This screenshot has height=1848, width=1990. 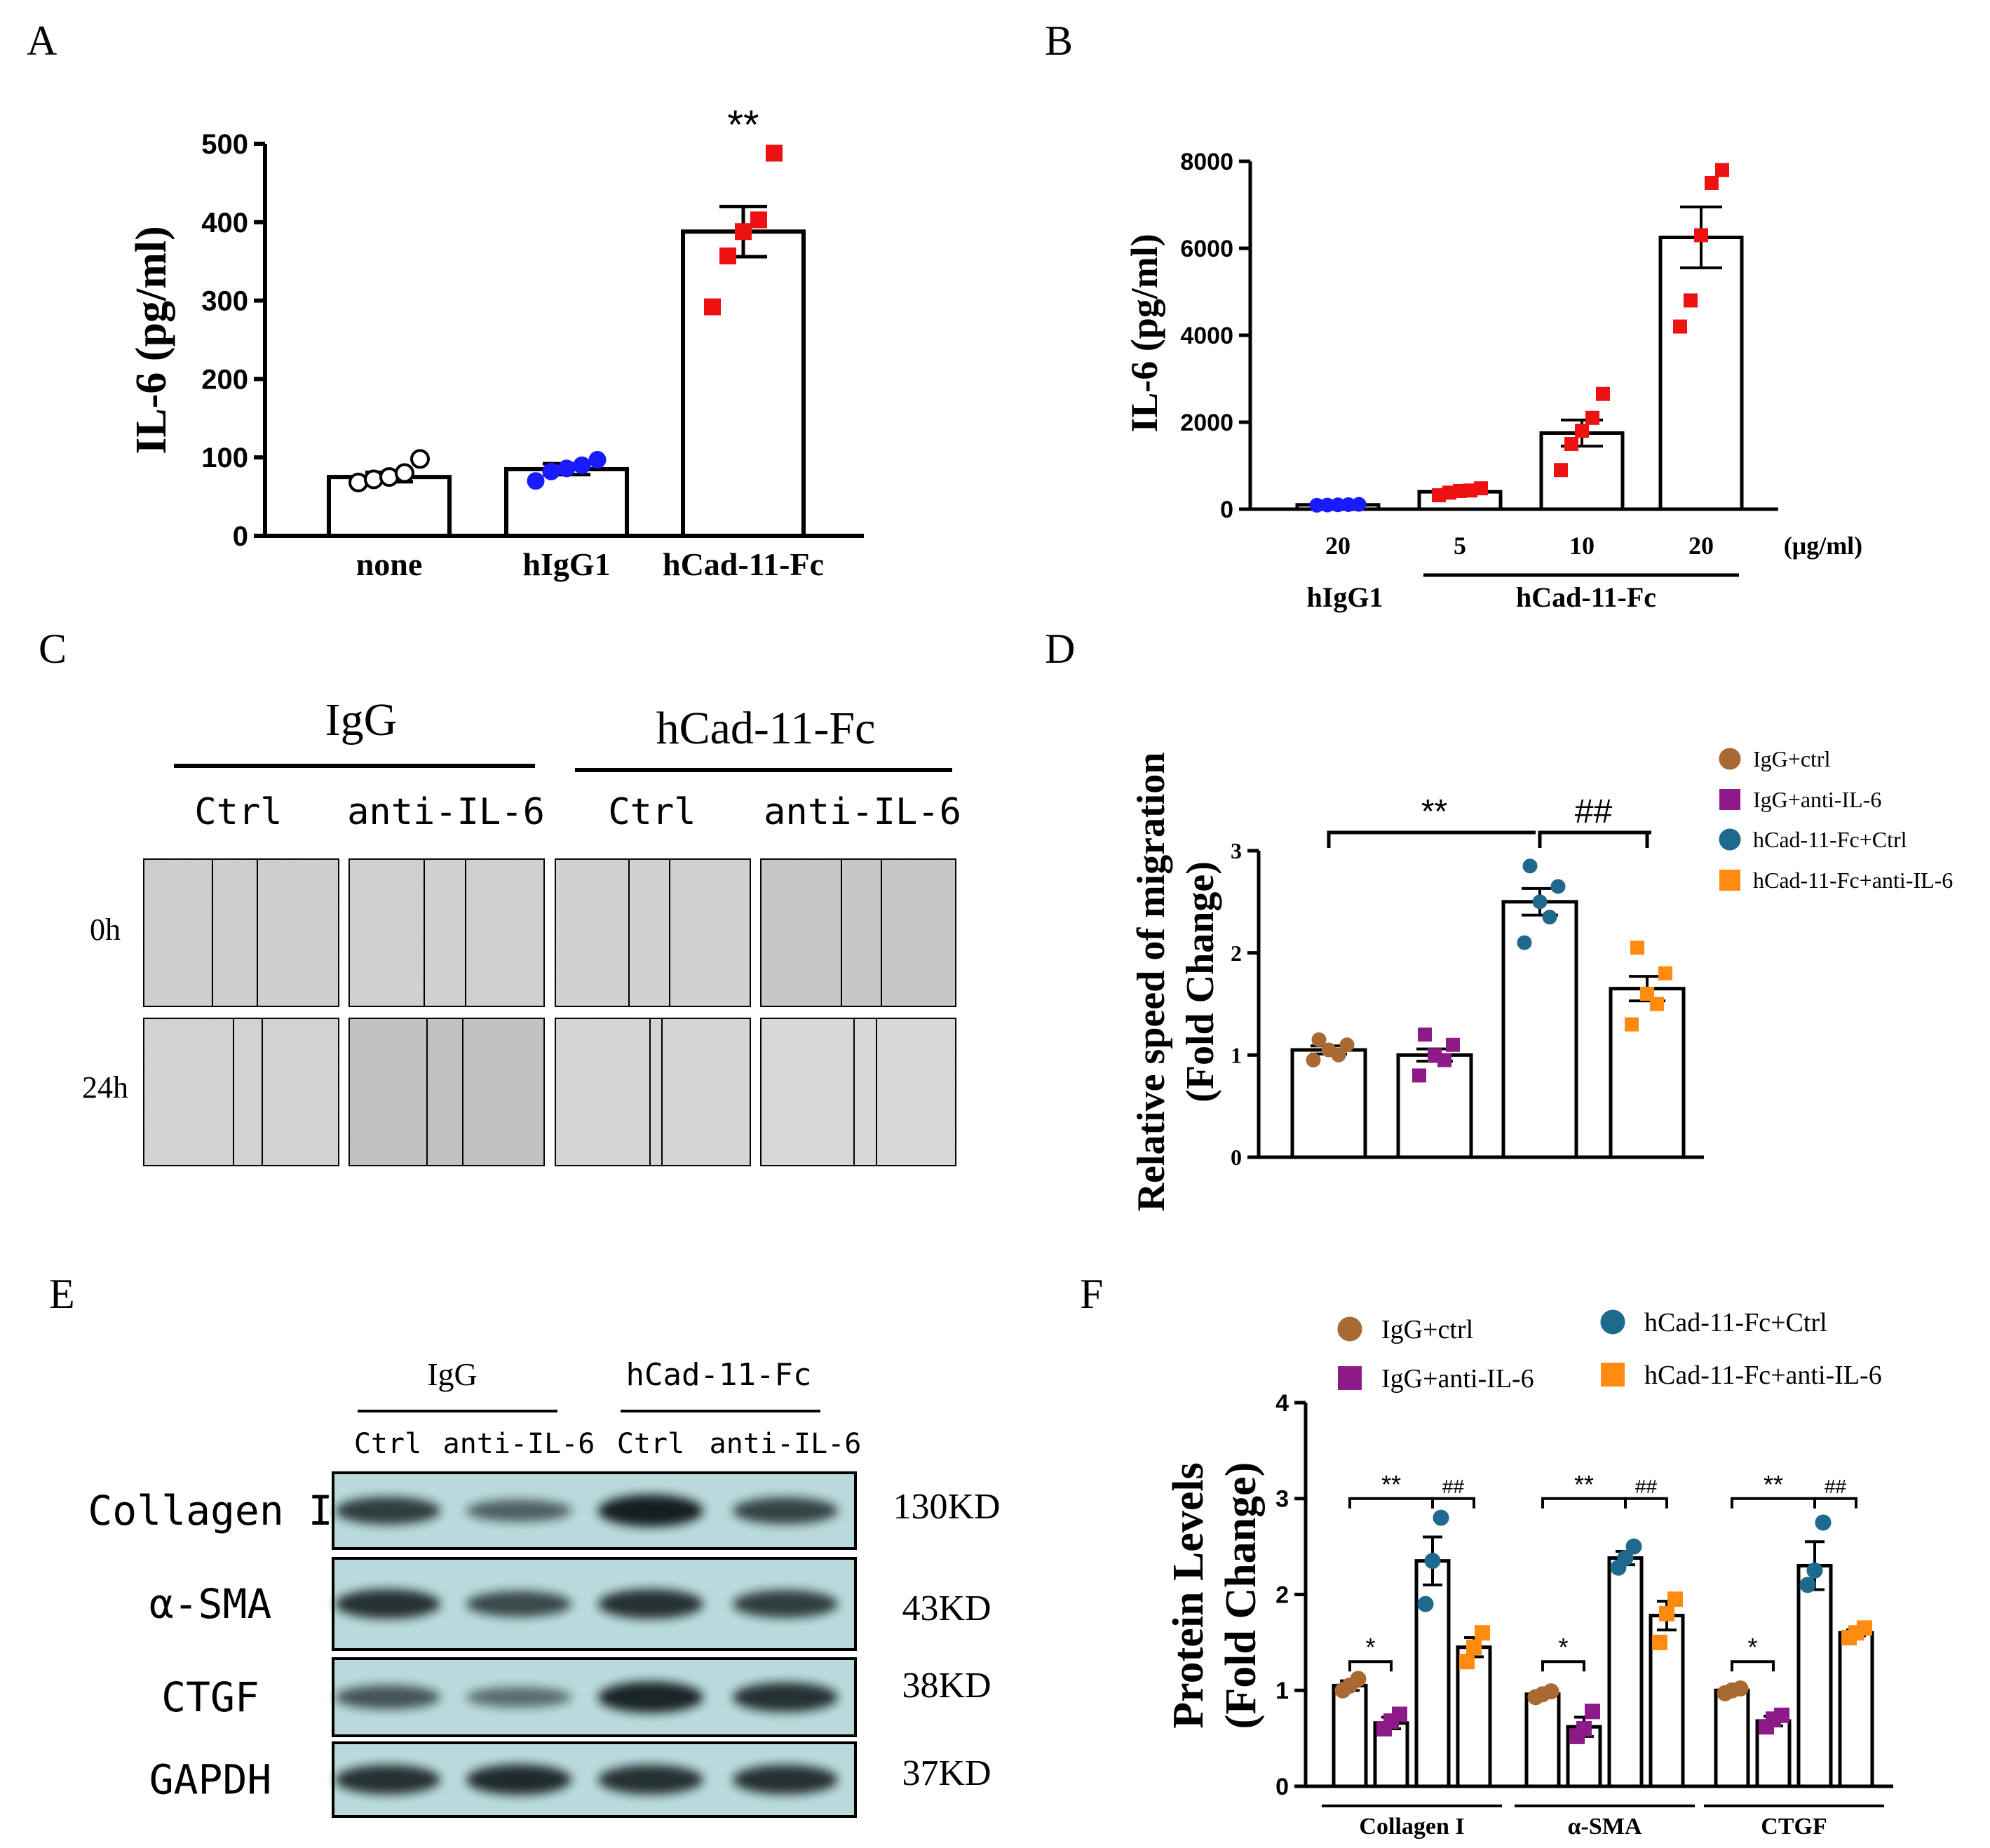 What do you see at coordinates (1817, 799) in the screenshot?
I see `legend-label: IgG+anti-IL-6` at bounding box center [1817, 799].